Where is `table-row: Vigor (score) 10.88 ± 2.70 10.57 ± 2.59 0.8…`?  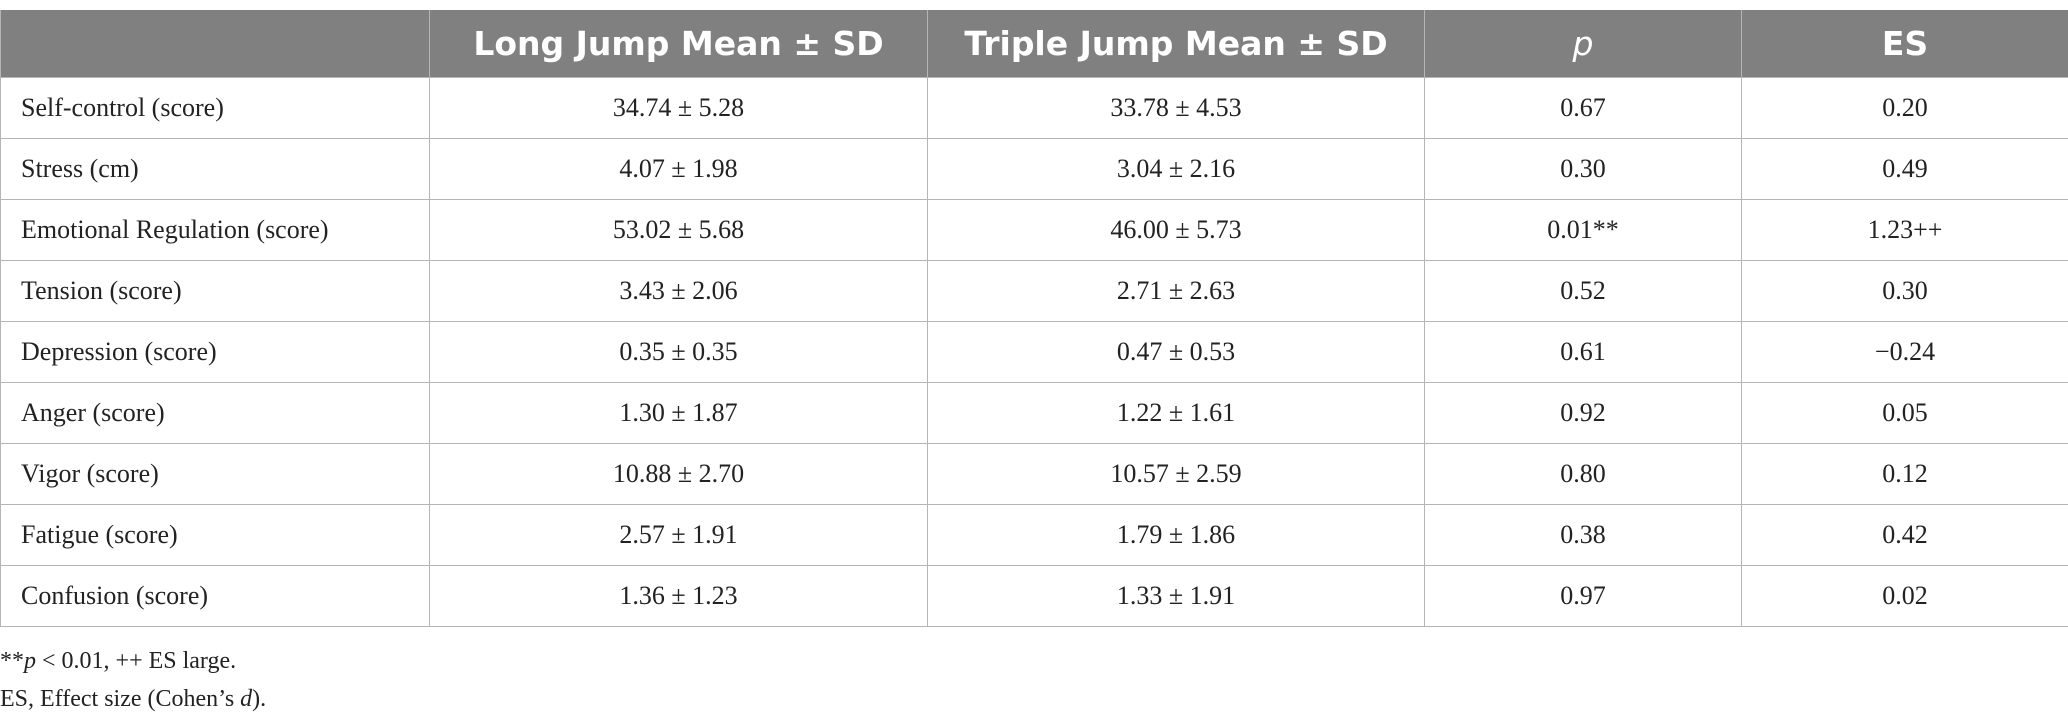
table-row: Vigor (score) 10.88 ± 2.70 10.57 ± 2.59 0.8… is located at coordinates (1034, 474).